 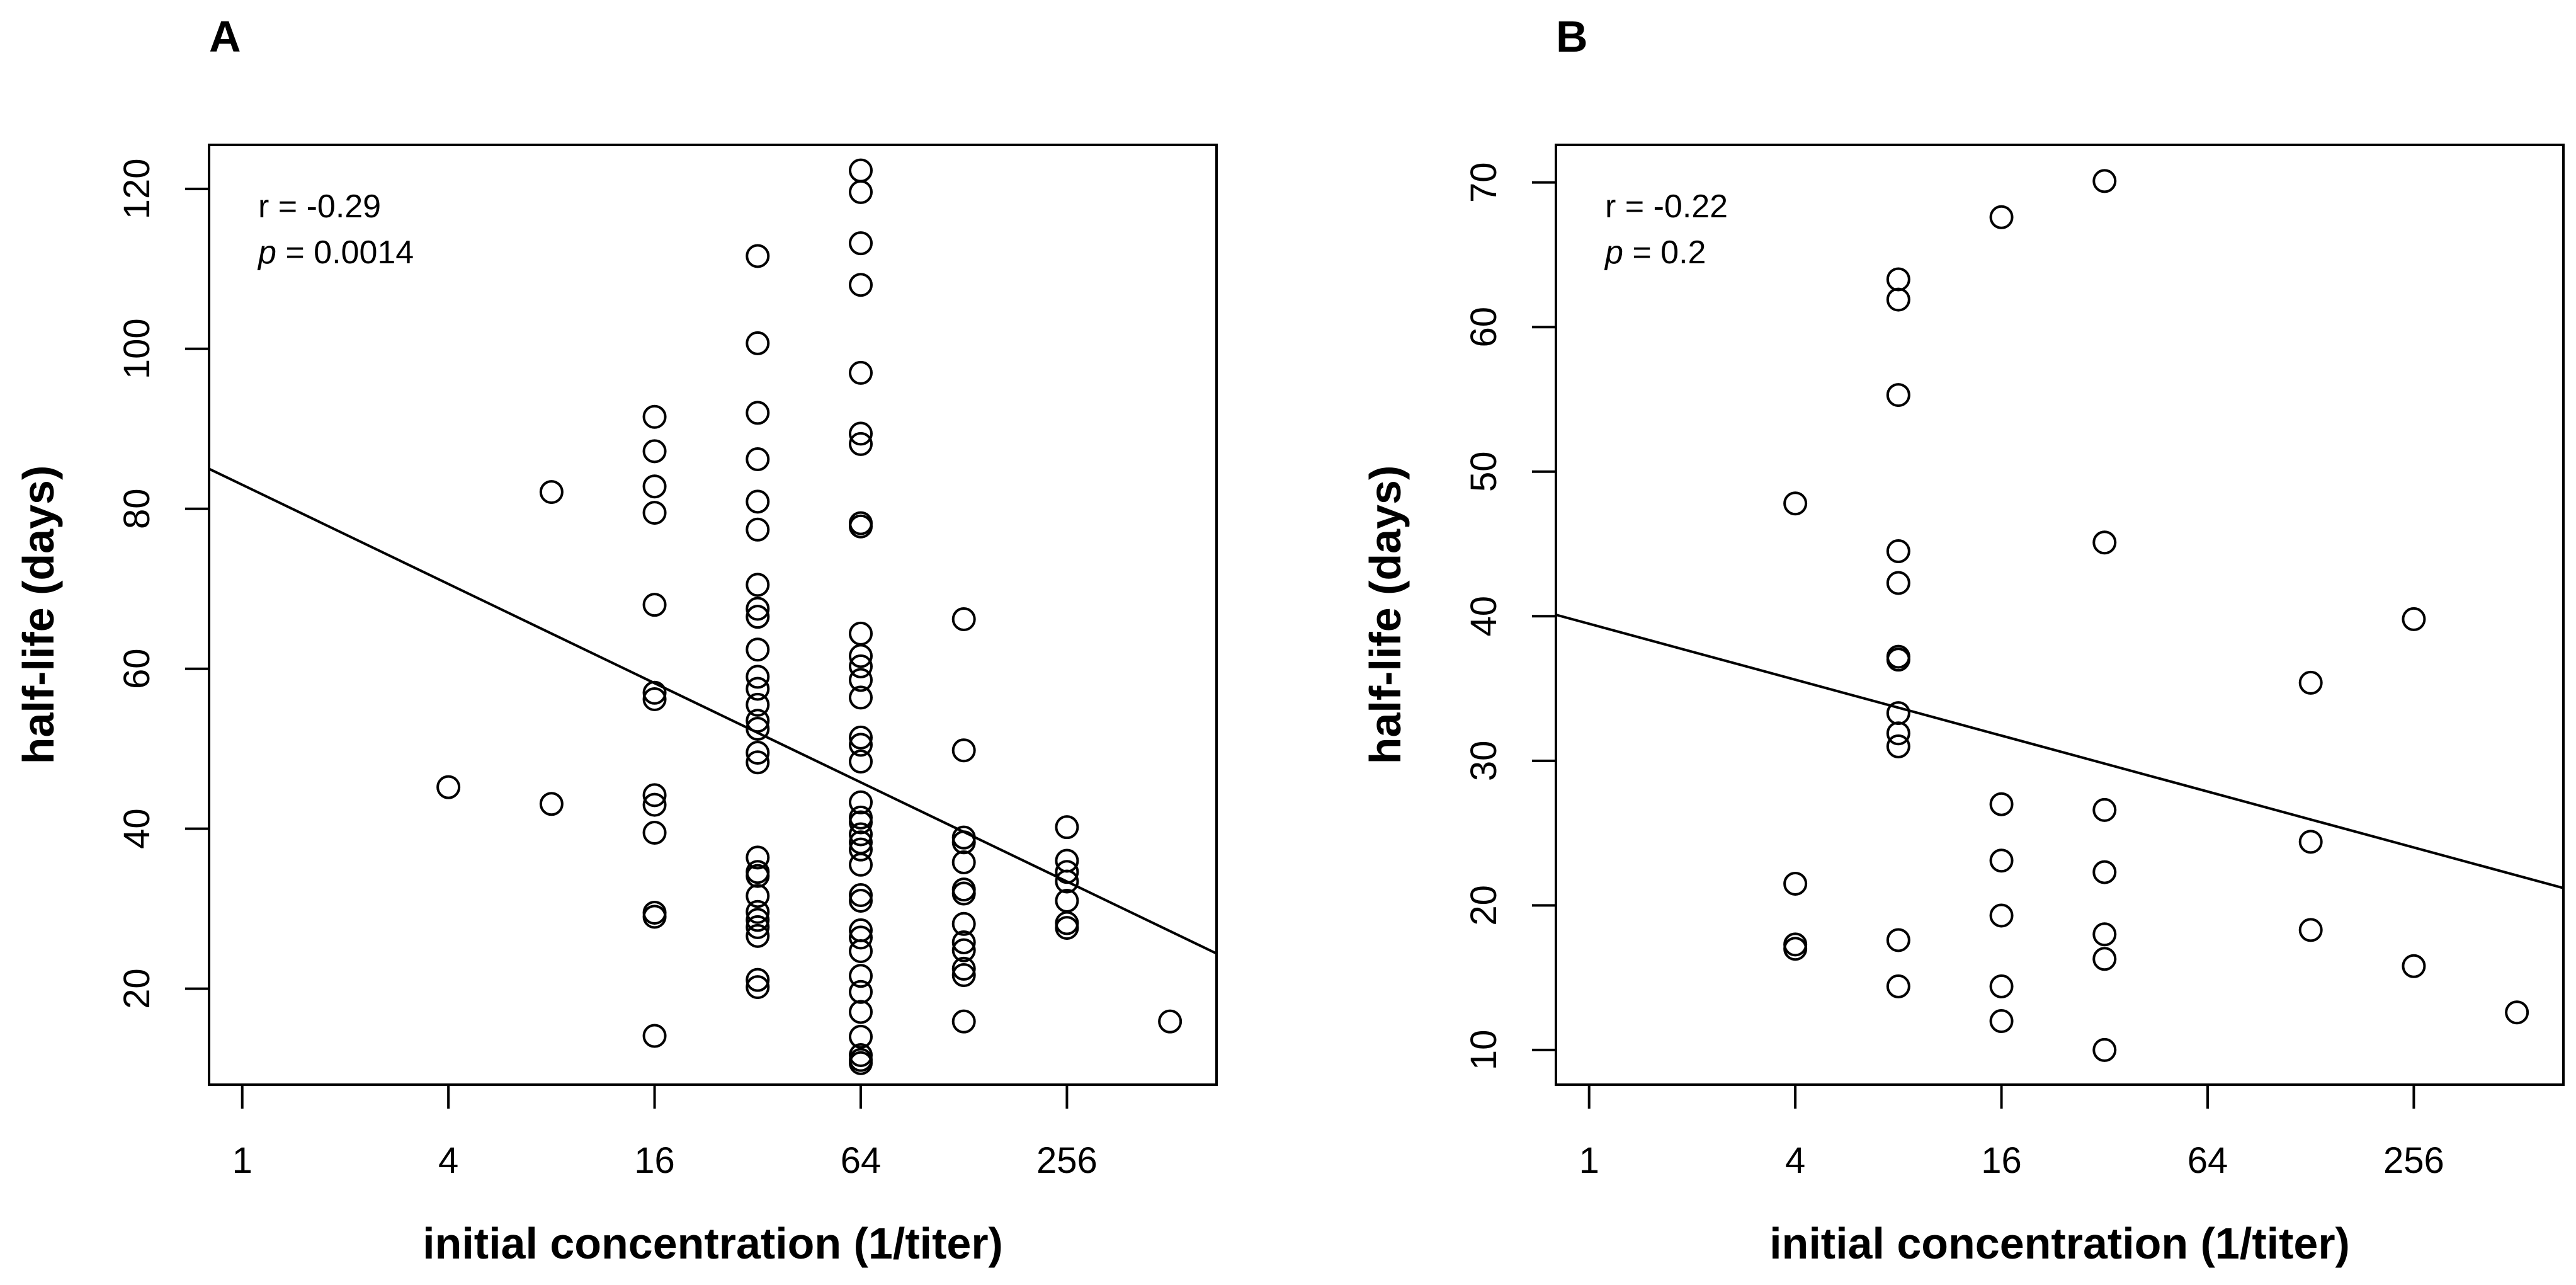 I want to click on y-axis-title: half-life (days), so click(x=1385, y=615).